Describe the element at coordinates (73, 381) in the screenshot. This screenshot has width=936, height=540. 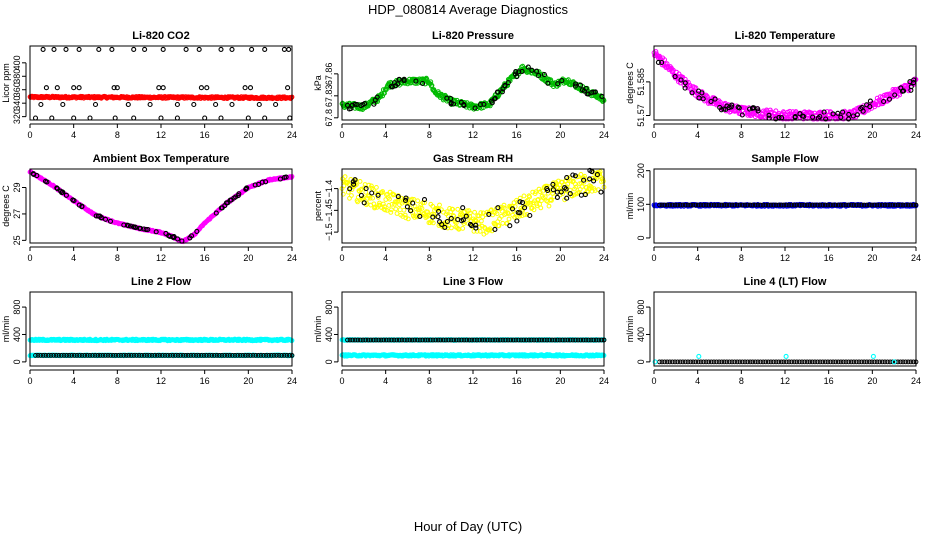
I see `x-tick-label: 4` at that location.